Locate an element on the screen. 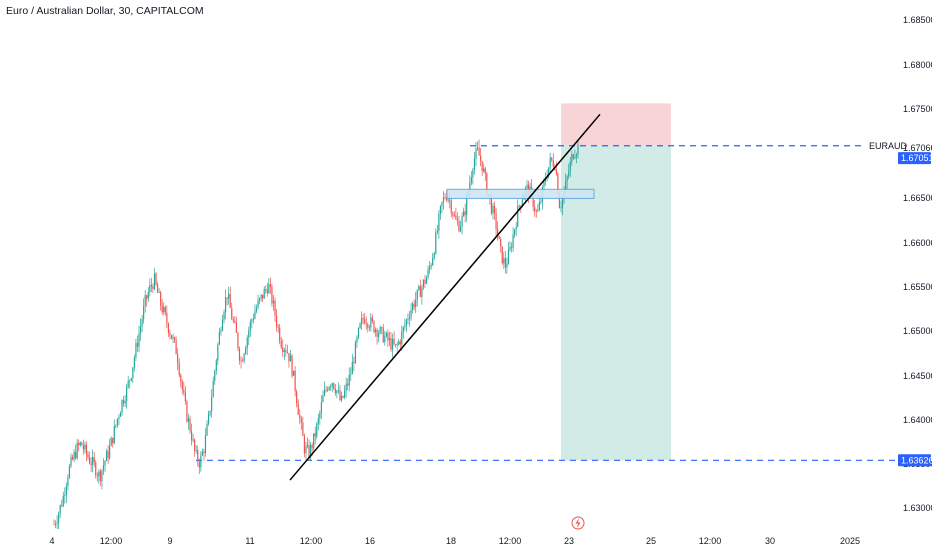 The height and width of the screenshot is (550, 932). x-tick-label: 18 is located at coordinates (451, 541).